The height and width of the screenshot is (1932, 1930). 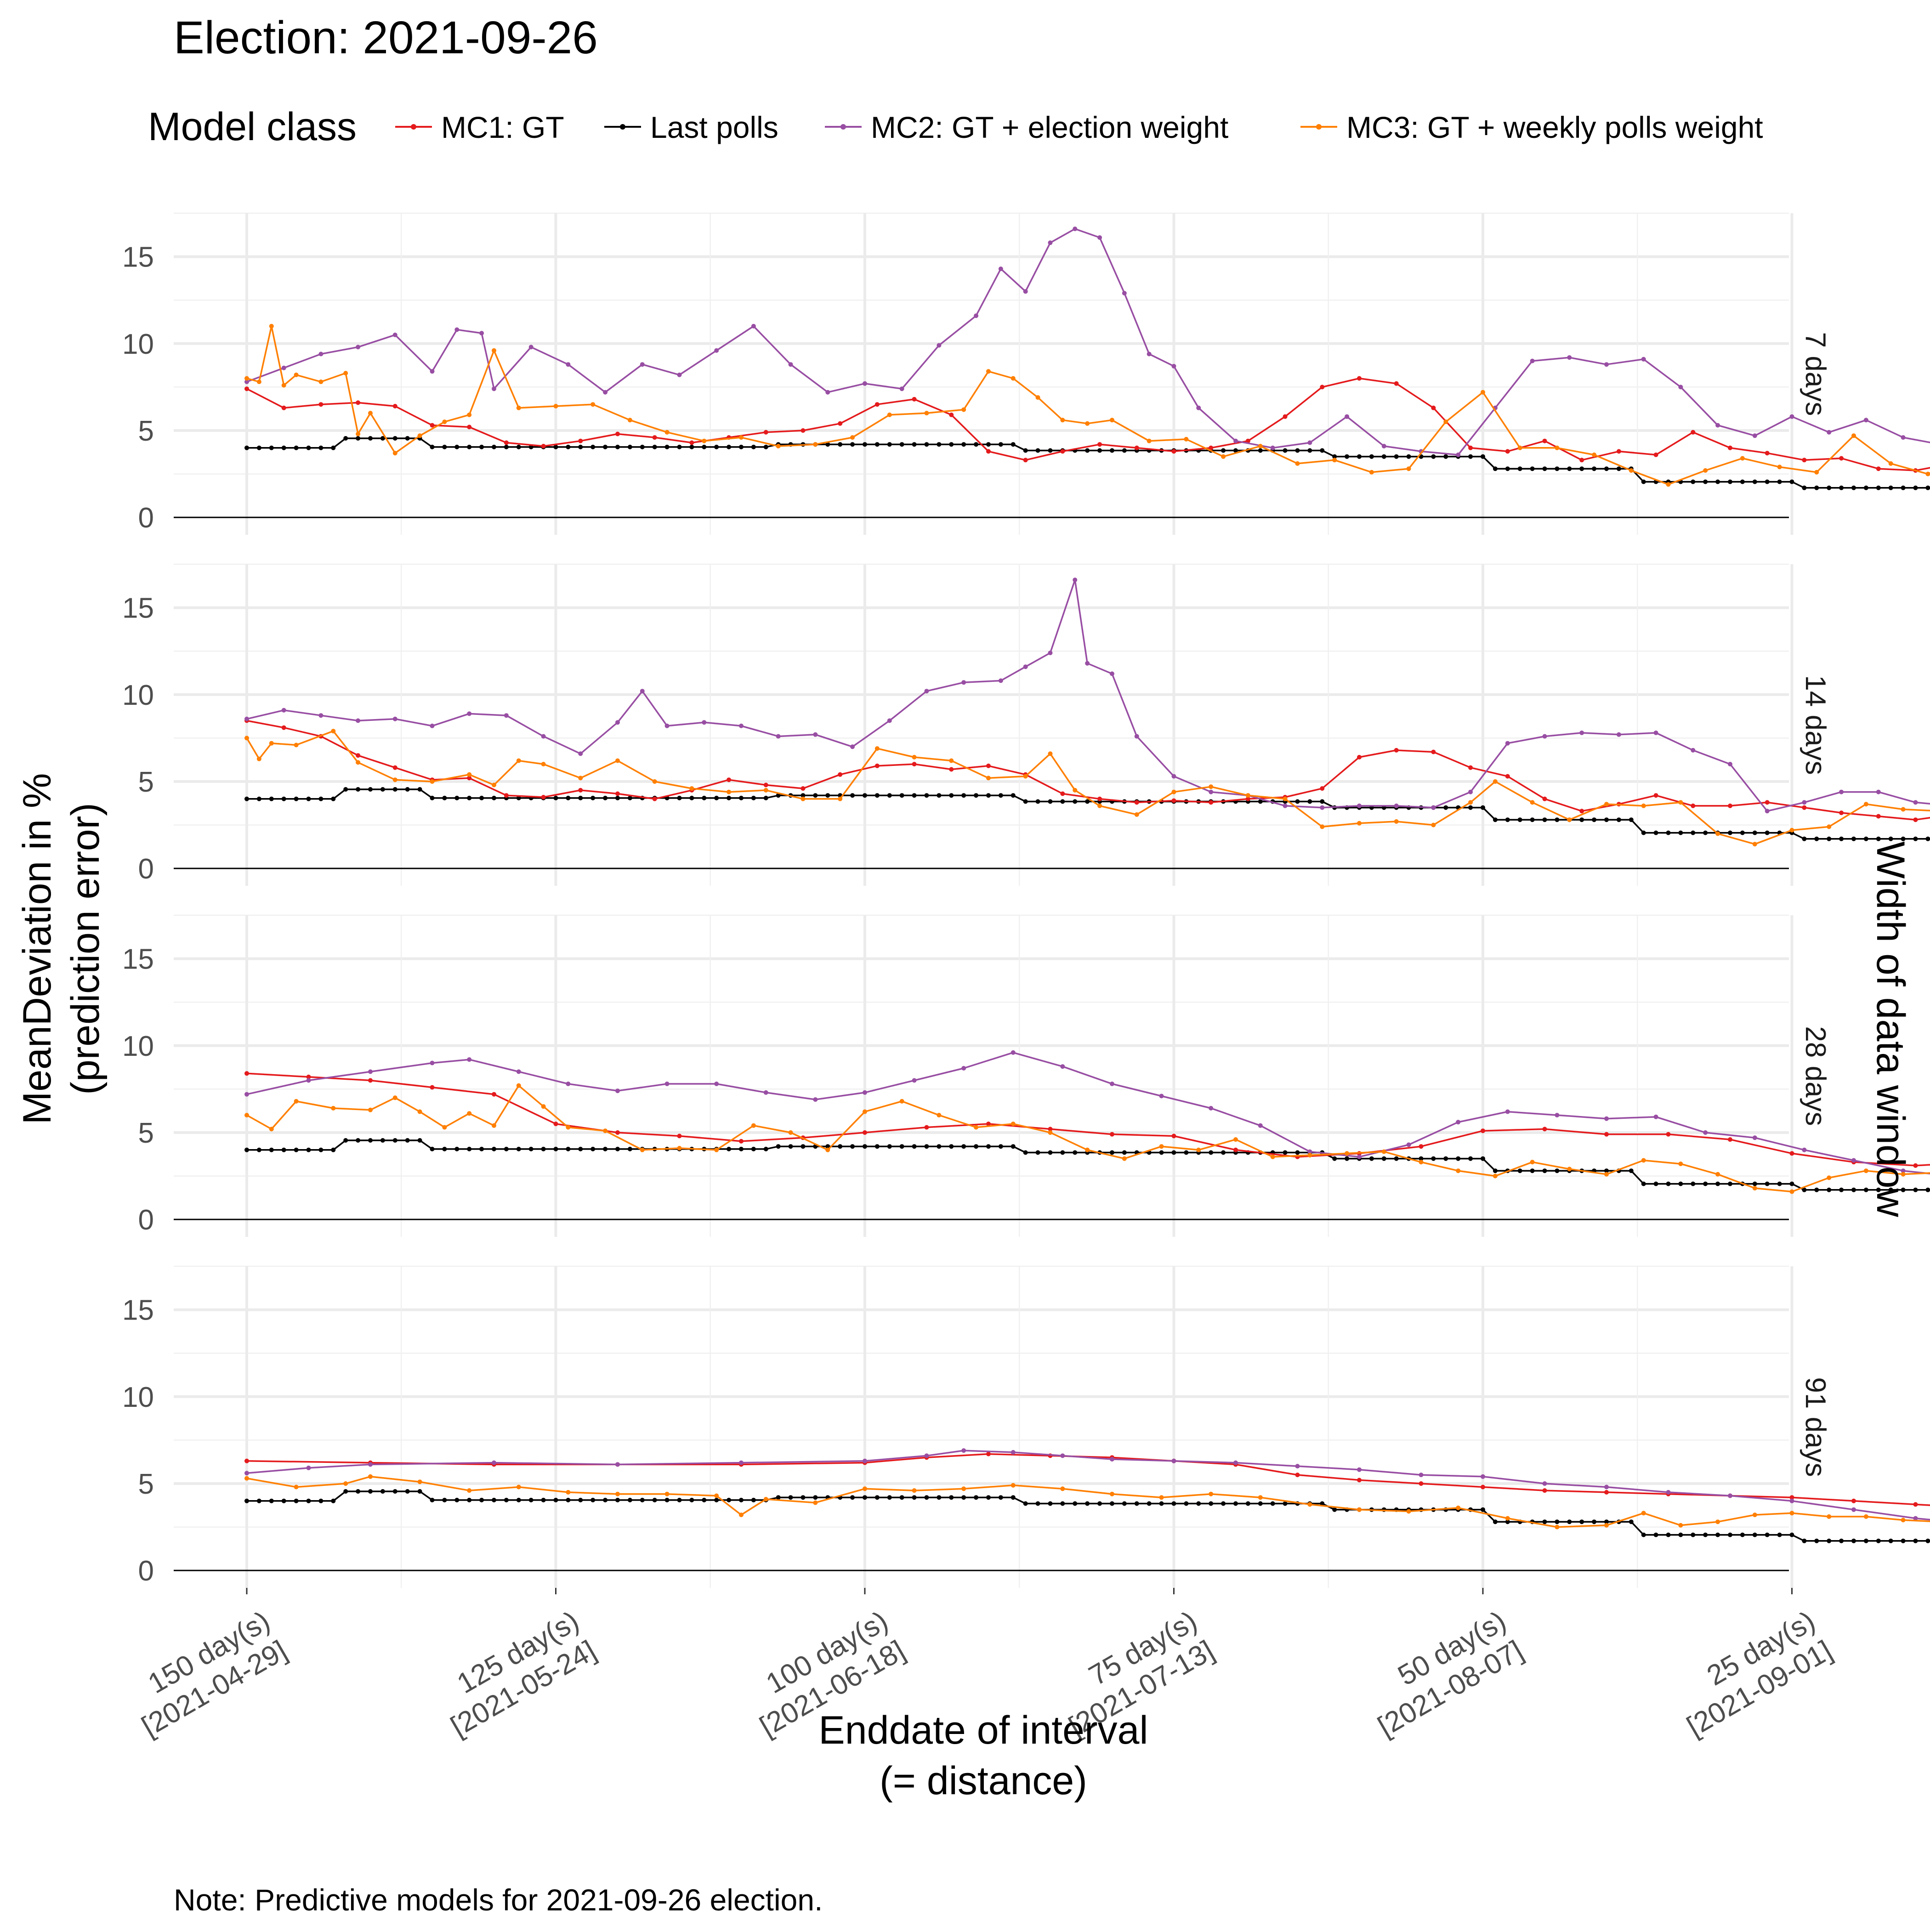 What do you see at coordinates (138, 1046) in the screenshot?
I see `y-tick-label: 10` at bounding box center [138, 1046].